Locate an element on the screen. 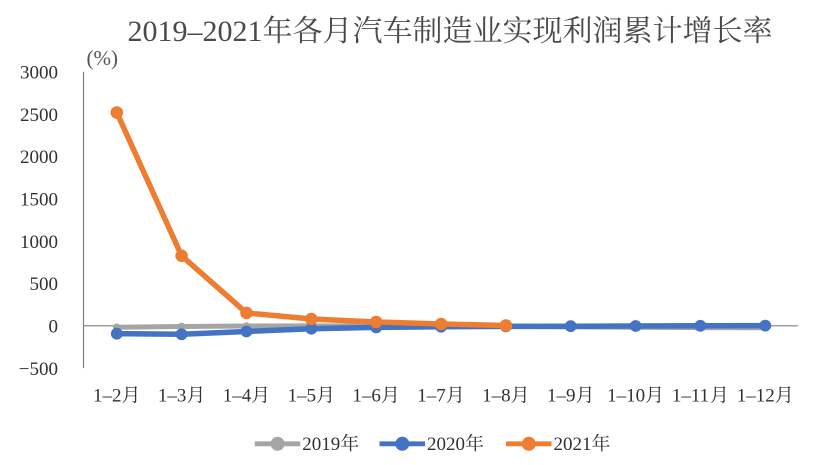 This screenshot has height=465, width=820. svg-text: 1–12 is located at coordinates (756, 396).